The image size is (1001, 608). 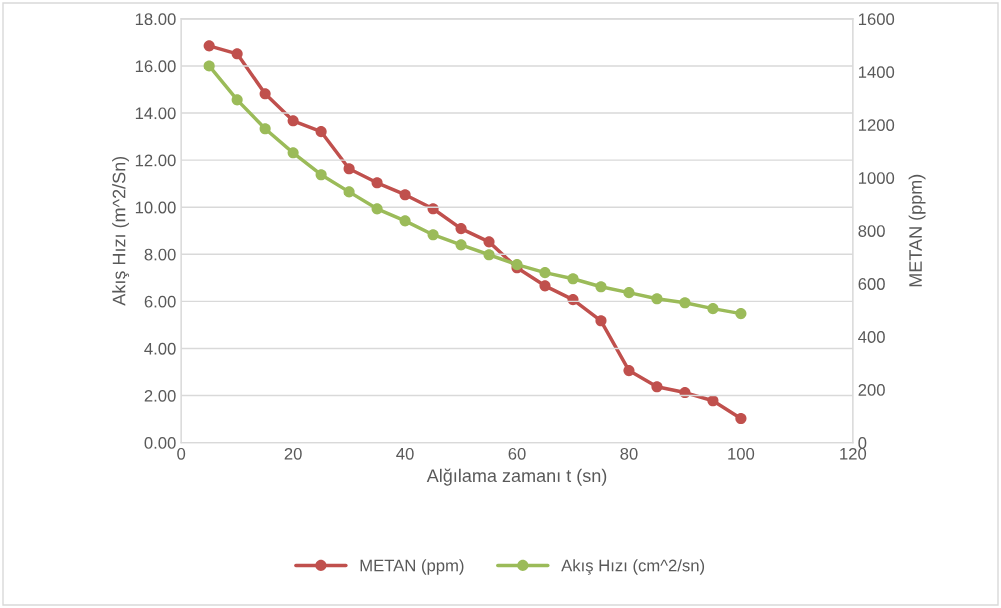 What do you see at coordinates (629, 453) in the screenshot?
I see `x-tick-label: 80` at bounding box center [629, 453].